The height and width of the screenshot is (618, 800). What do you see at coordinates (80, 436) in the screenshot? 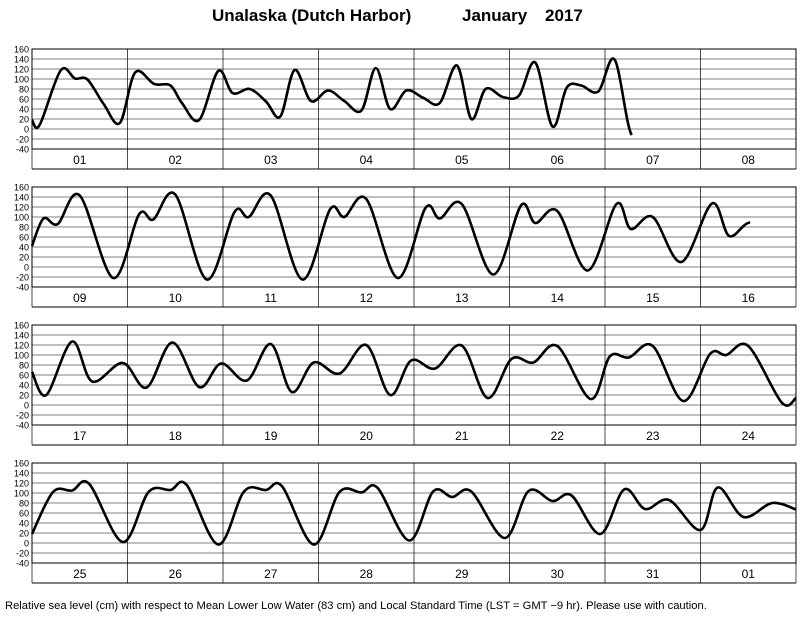
I see `day-label: 17` at bounding box center [80, 436].